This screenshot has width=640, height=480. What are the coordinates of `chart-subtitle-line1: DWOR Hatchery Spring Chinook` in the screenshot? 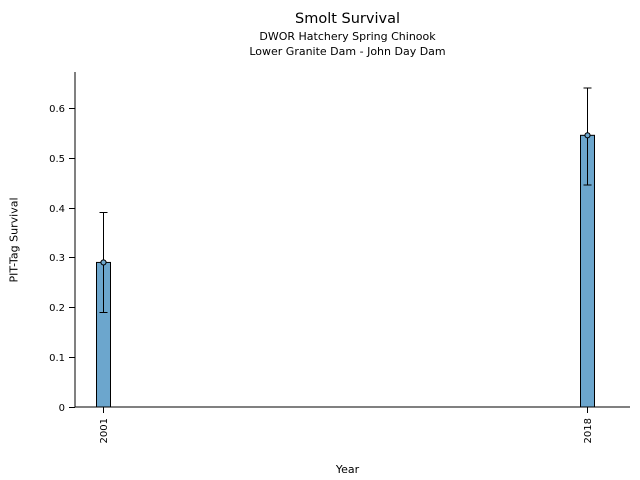 It's located at (347, 36).